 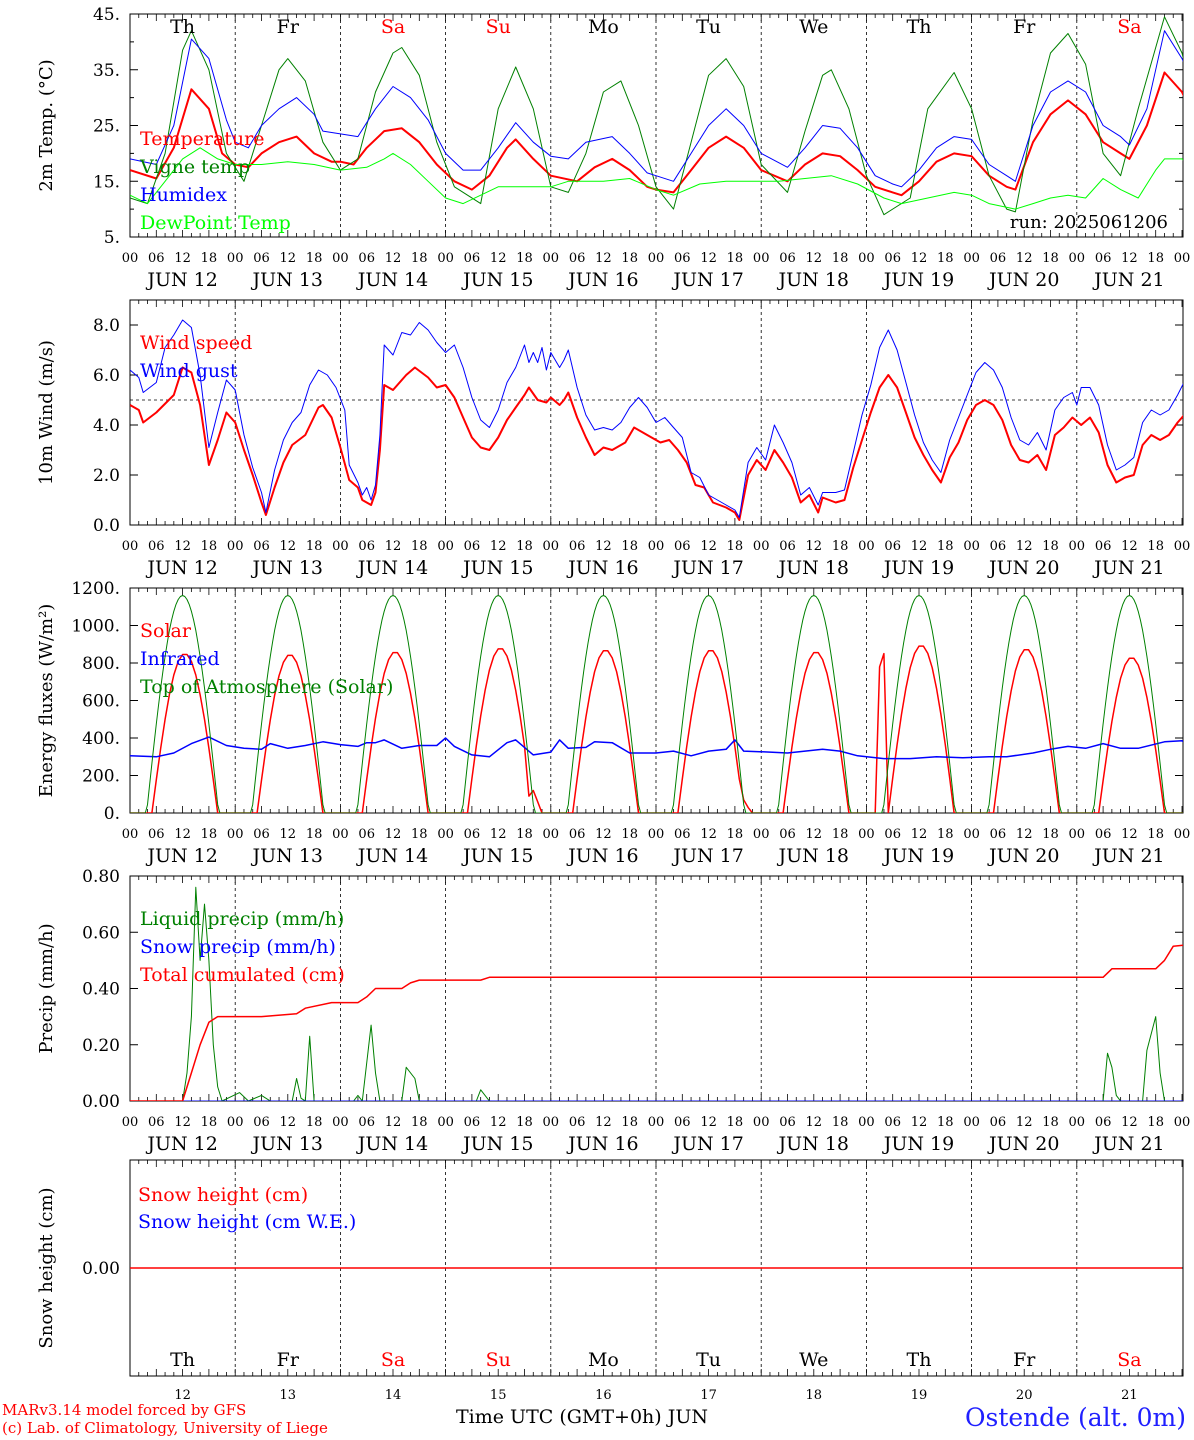 What do you see at coordinates (288, 1395) in the screenshot?
I see `day-number-label: 13` at bounding box center [288, 1395].